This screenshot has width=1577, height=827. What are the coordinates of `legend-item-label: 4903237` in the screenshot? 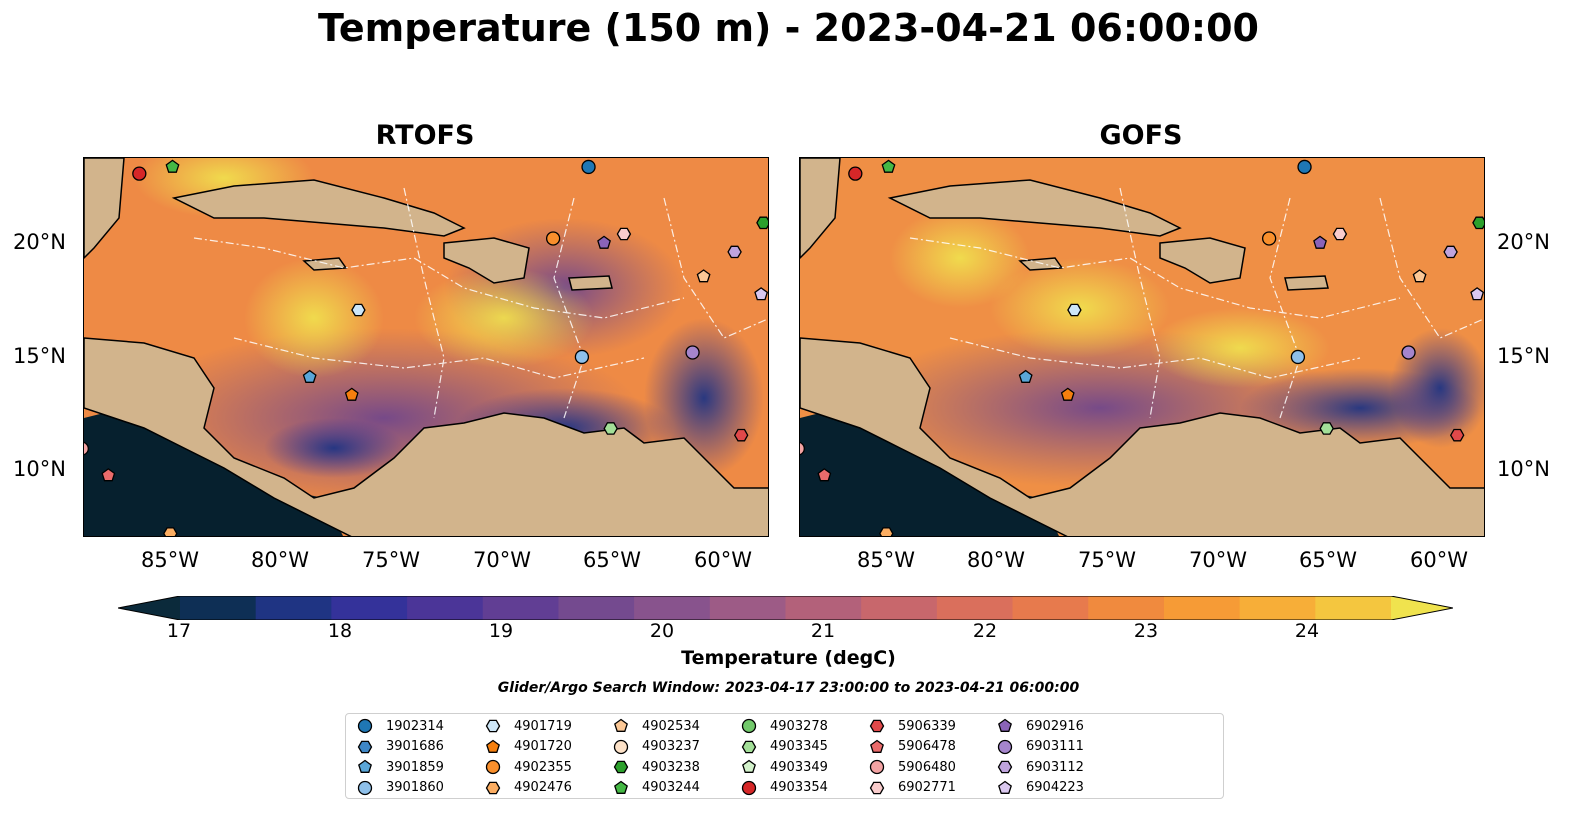 It's located at (671, 746).